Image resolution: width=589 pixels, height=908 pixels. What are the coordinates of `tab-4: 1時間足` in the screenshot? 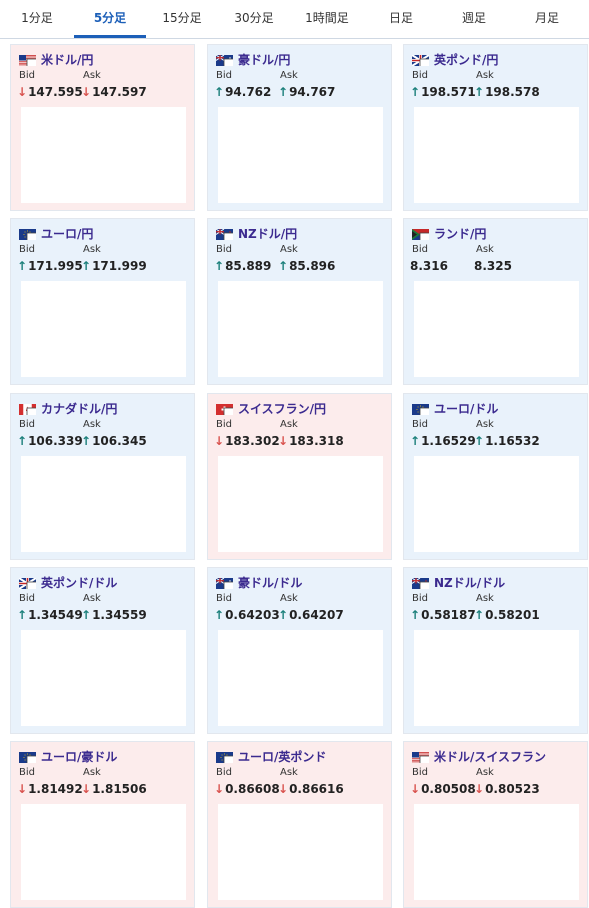 It's located at (327, 18).